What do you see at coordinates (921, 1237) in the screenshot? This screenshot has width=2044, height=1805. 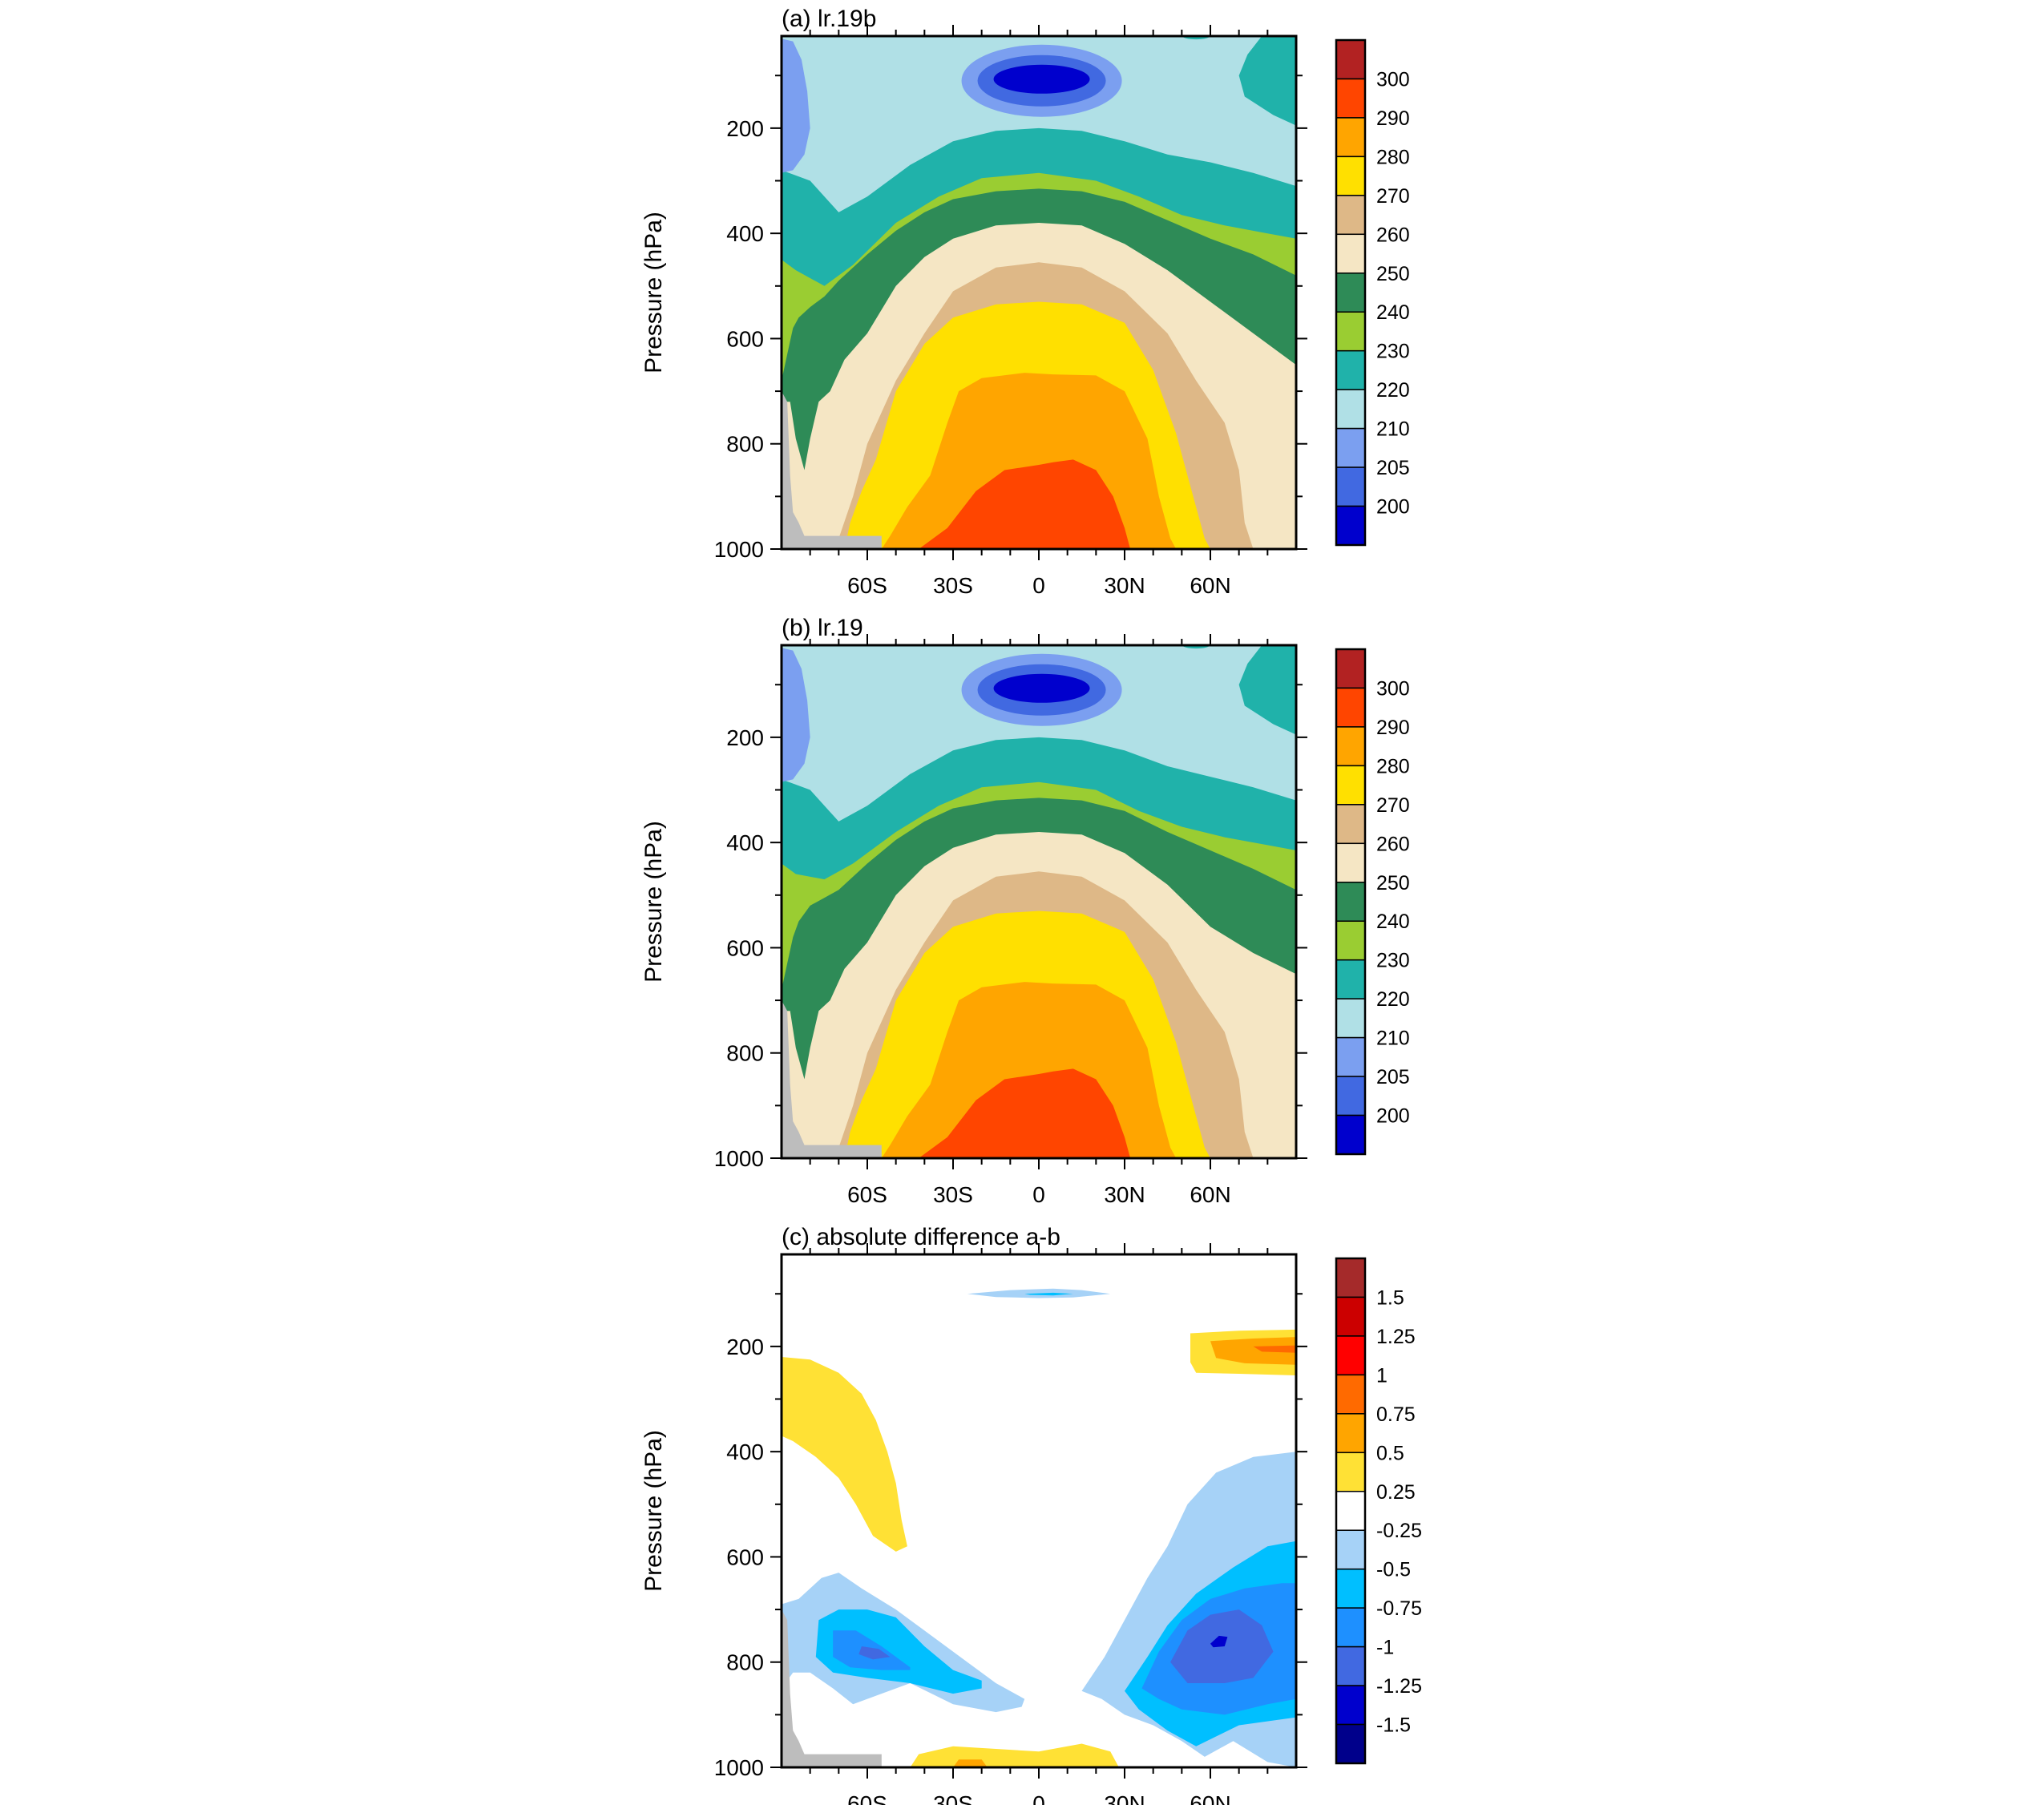 I see `panel-title: (c) absolute difference a-b` at bounding box center [921, 1237].